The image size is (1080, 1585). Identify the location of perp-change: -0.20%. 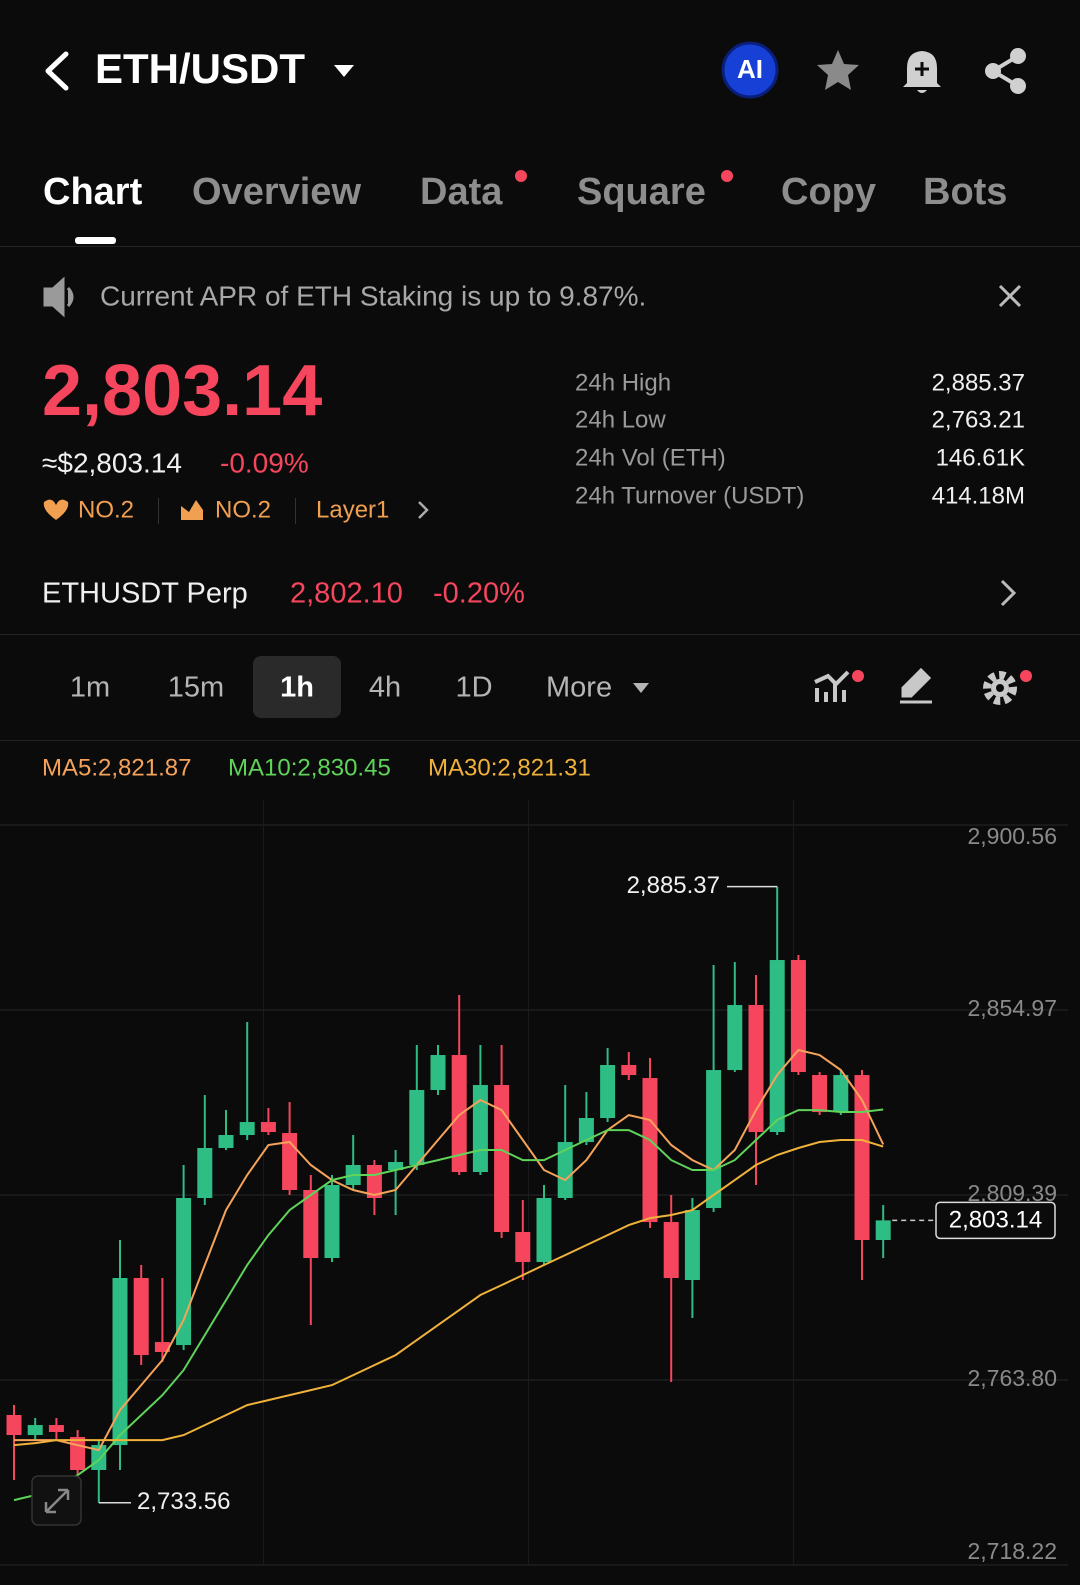
(479, 594).